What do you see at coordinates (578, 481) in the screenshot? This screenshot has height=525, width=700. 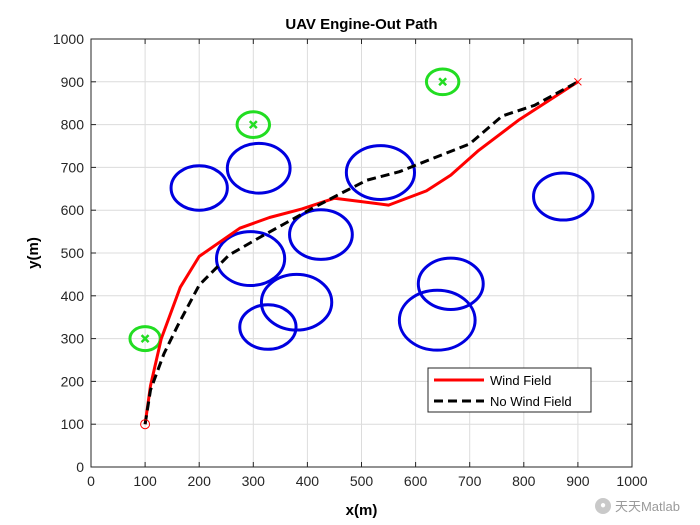 I see `x-tick-label: 900` at bounding box center [578, 481].